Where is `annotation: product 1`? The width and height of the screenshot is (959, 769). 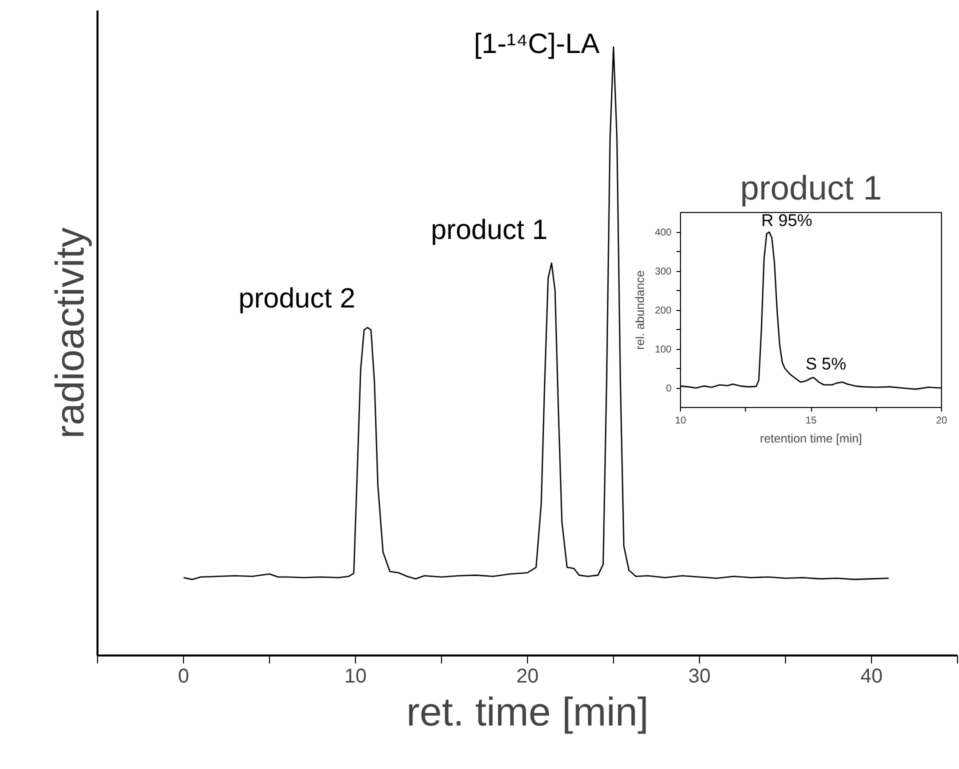
annotation: product 1 is located at coordinates (489, 230).